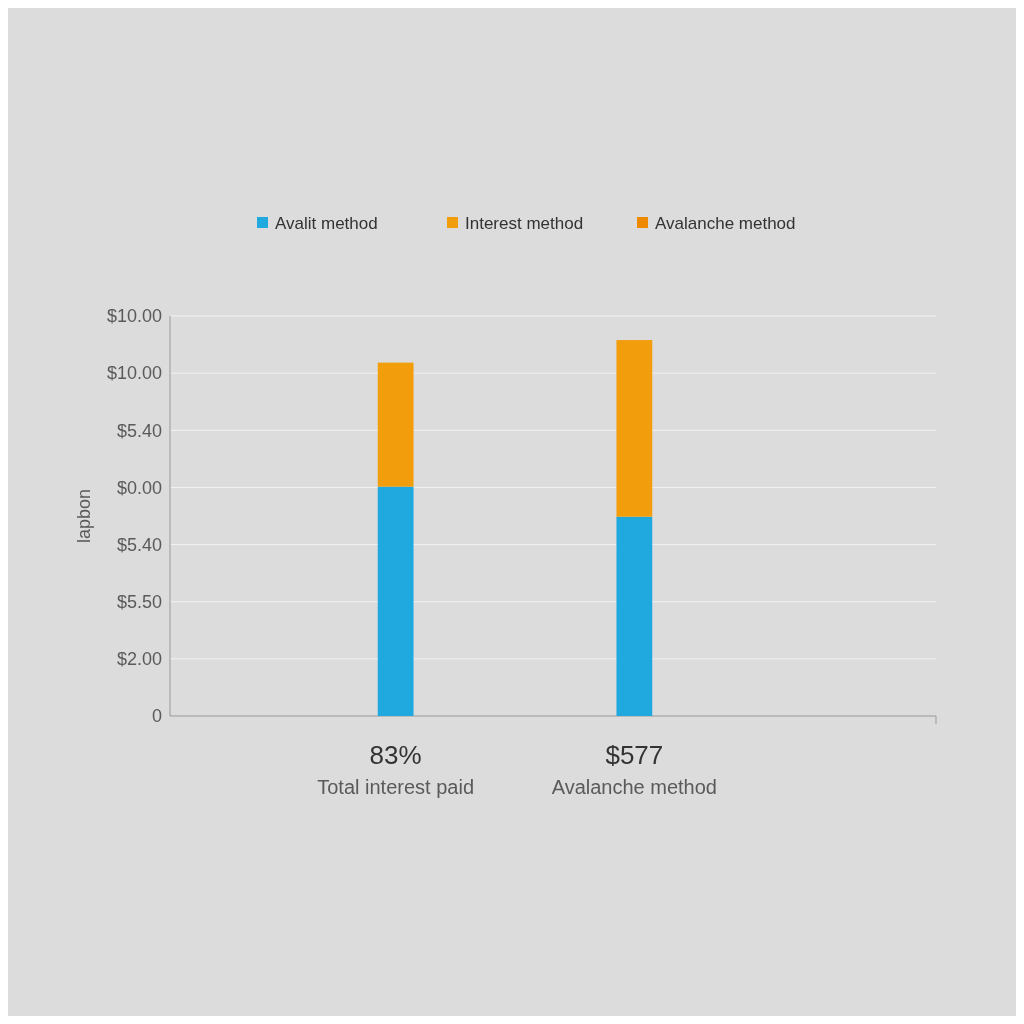 This screenshot has height=1024, width=1024. I want to click on text: $577, so click(634, 755).